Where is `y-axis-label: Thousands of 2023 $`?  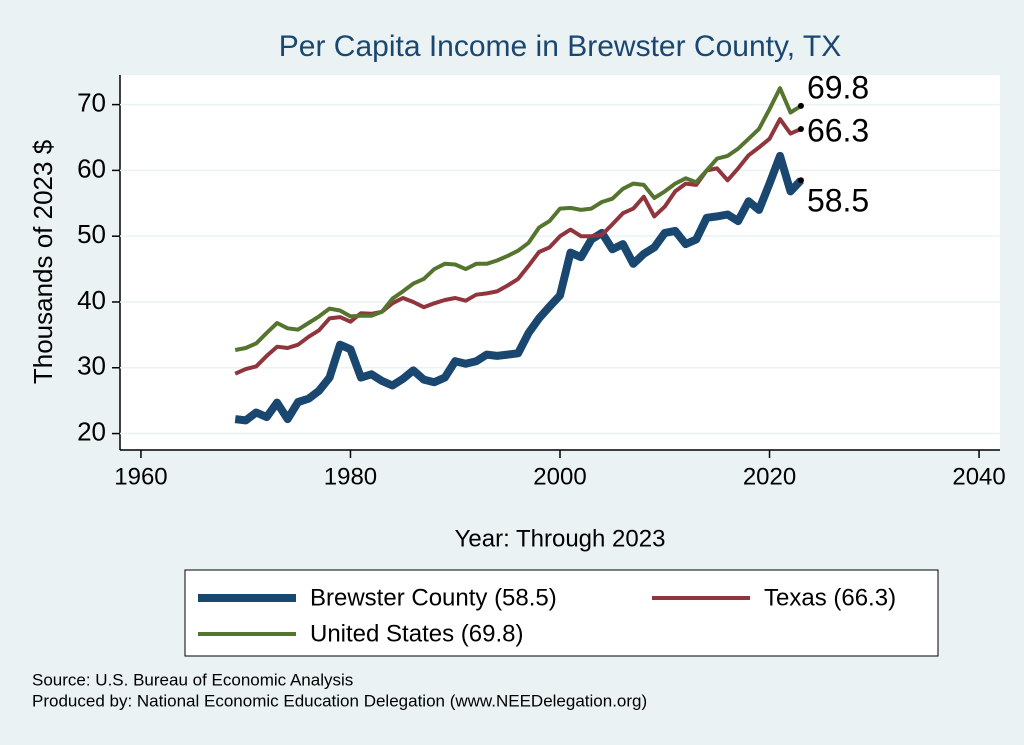
y-axis-label: Thousands of 2023 $ is located at coordinates (43, 261).